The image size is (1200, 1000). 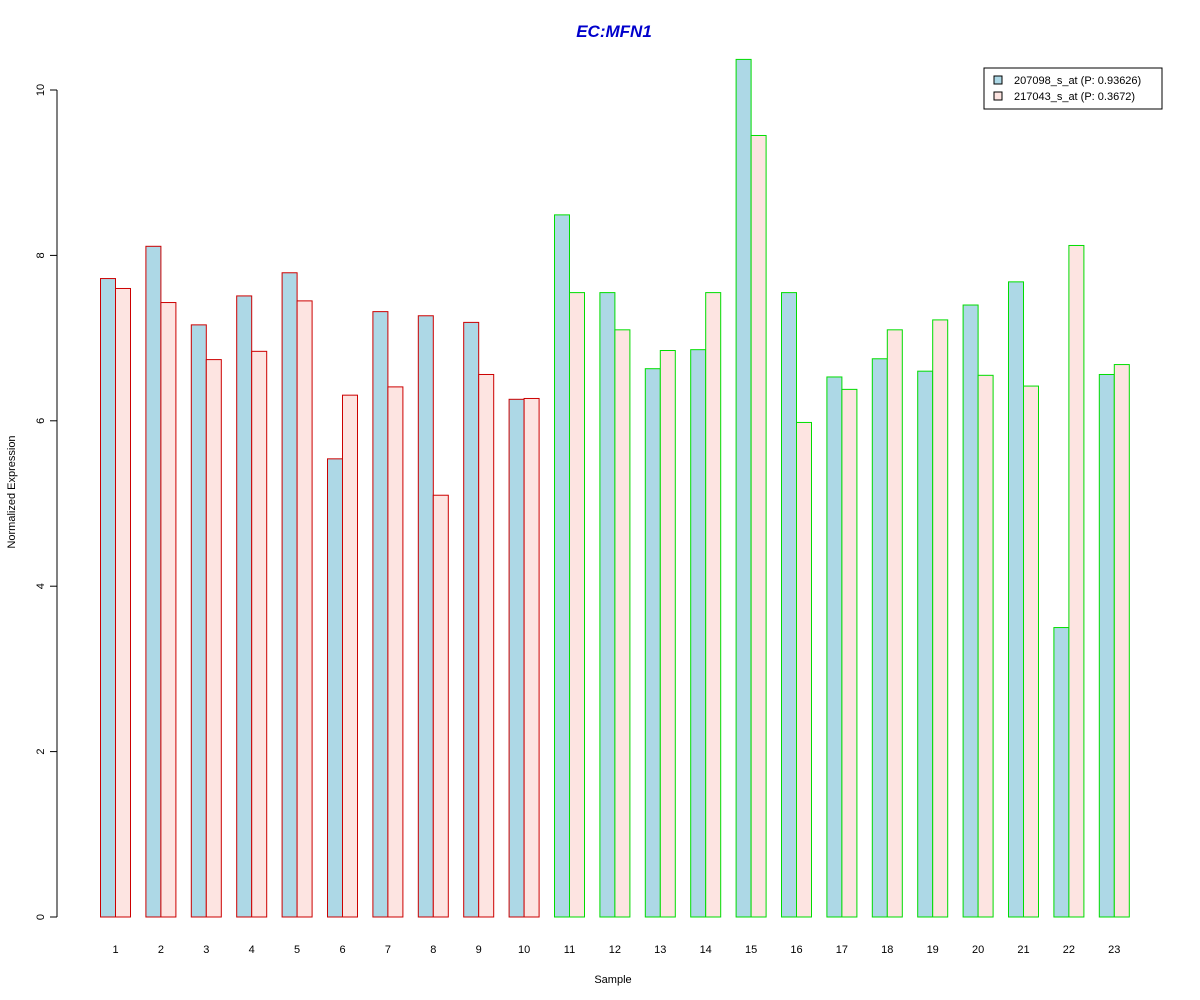 What do you see at coordinates (41, 752) in the screenshot?
I see `y-tick-label: 2` at bounding box center [41, 752].